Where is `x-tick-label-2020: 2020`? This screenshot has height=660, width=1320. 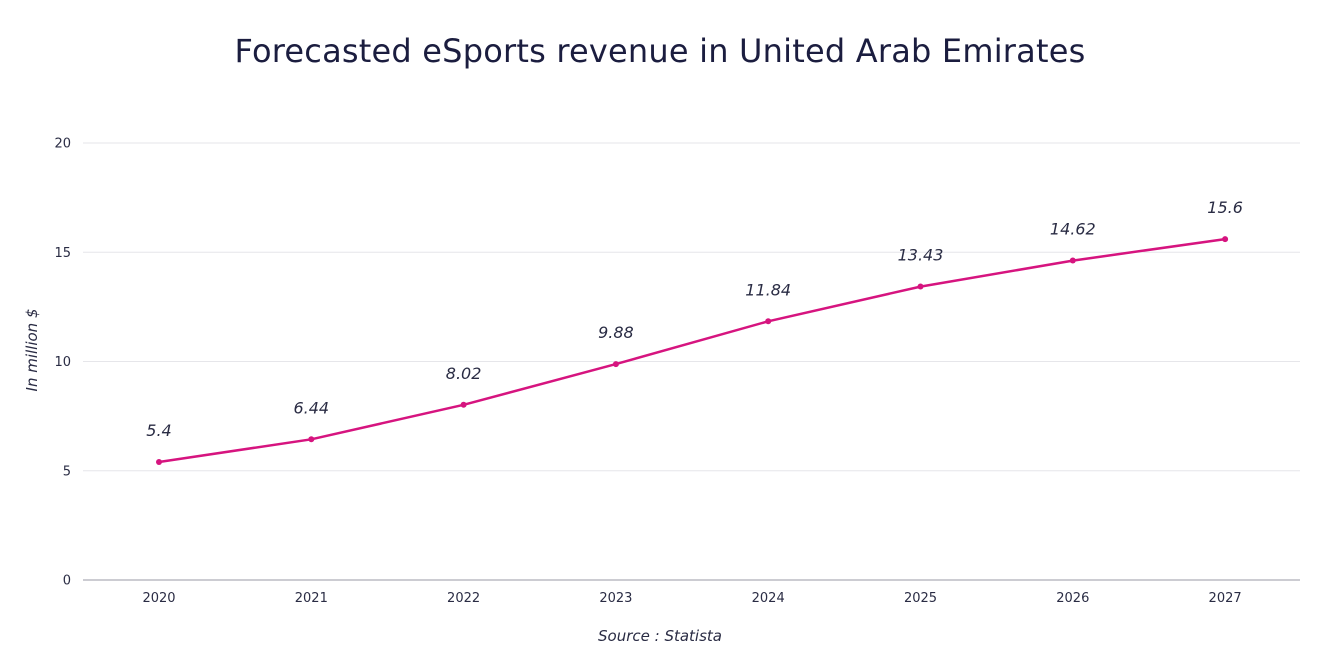
x-tick-label-2020: 2020 is located at coordinates (158, 598).